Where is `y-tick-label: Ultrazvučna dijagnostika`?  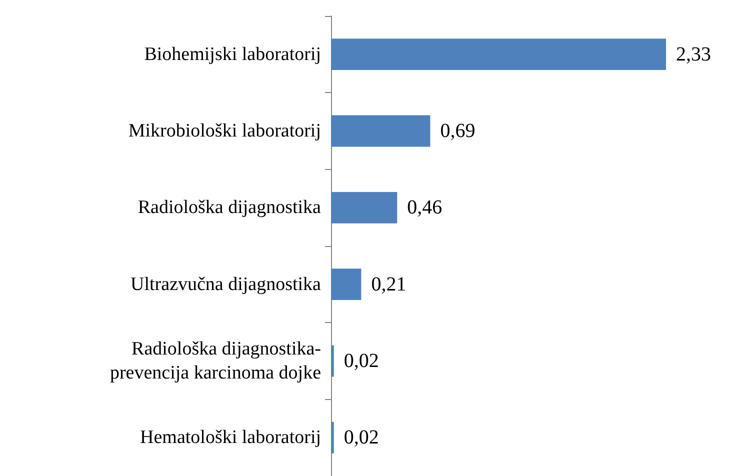
y-tick-label: Ultrazvučna dijagnostika is located at coordinates (226, 284).